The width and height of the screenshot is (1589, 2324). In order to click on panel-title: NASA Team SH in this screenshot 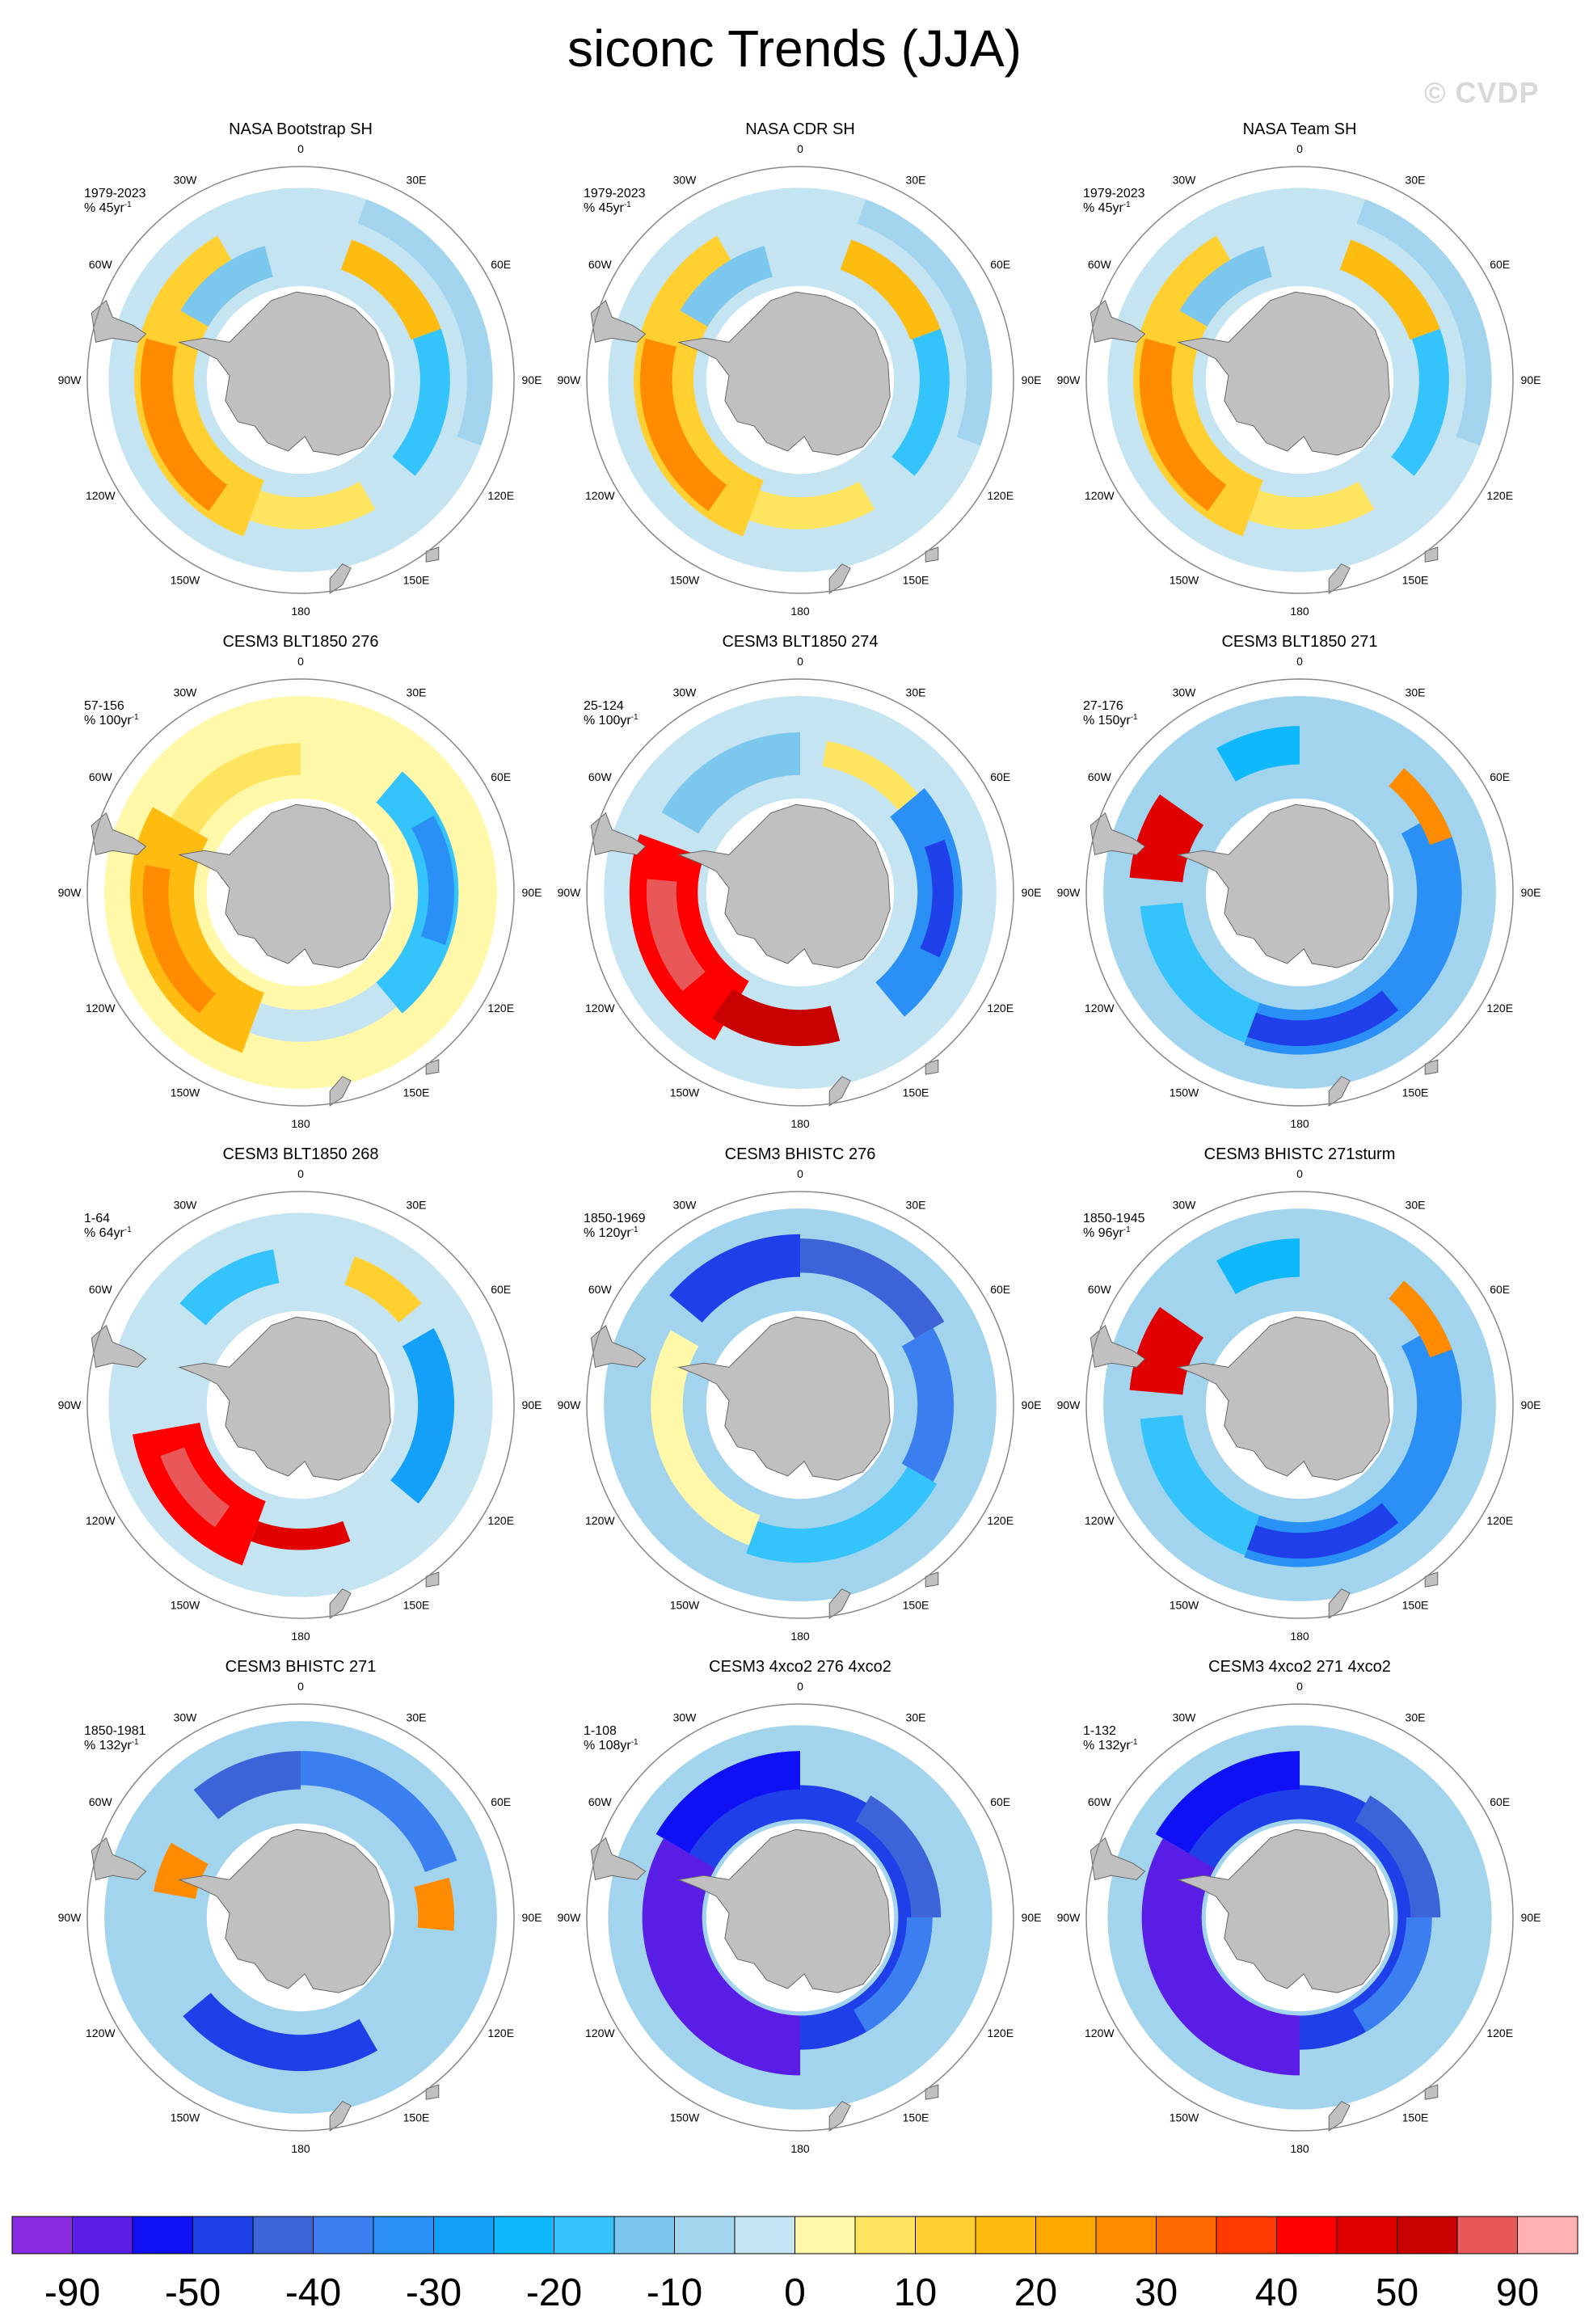, I will do `click(1300, 129)`.